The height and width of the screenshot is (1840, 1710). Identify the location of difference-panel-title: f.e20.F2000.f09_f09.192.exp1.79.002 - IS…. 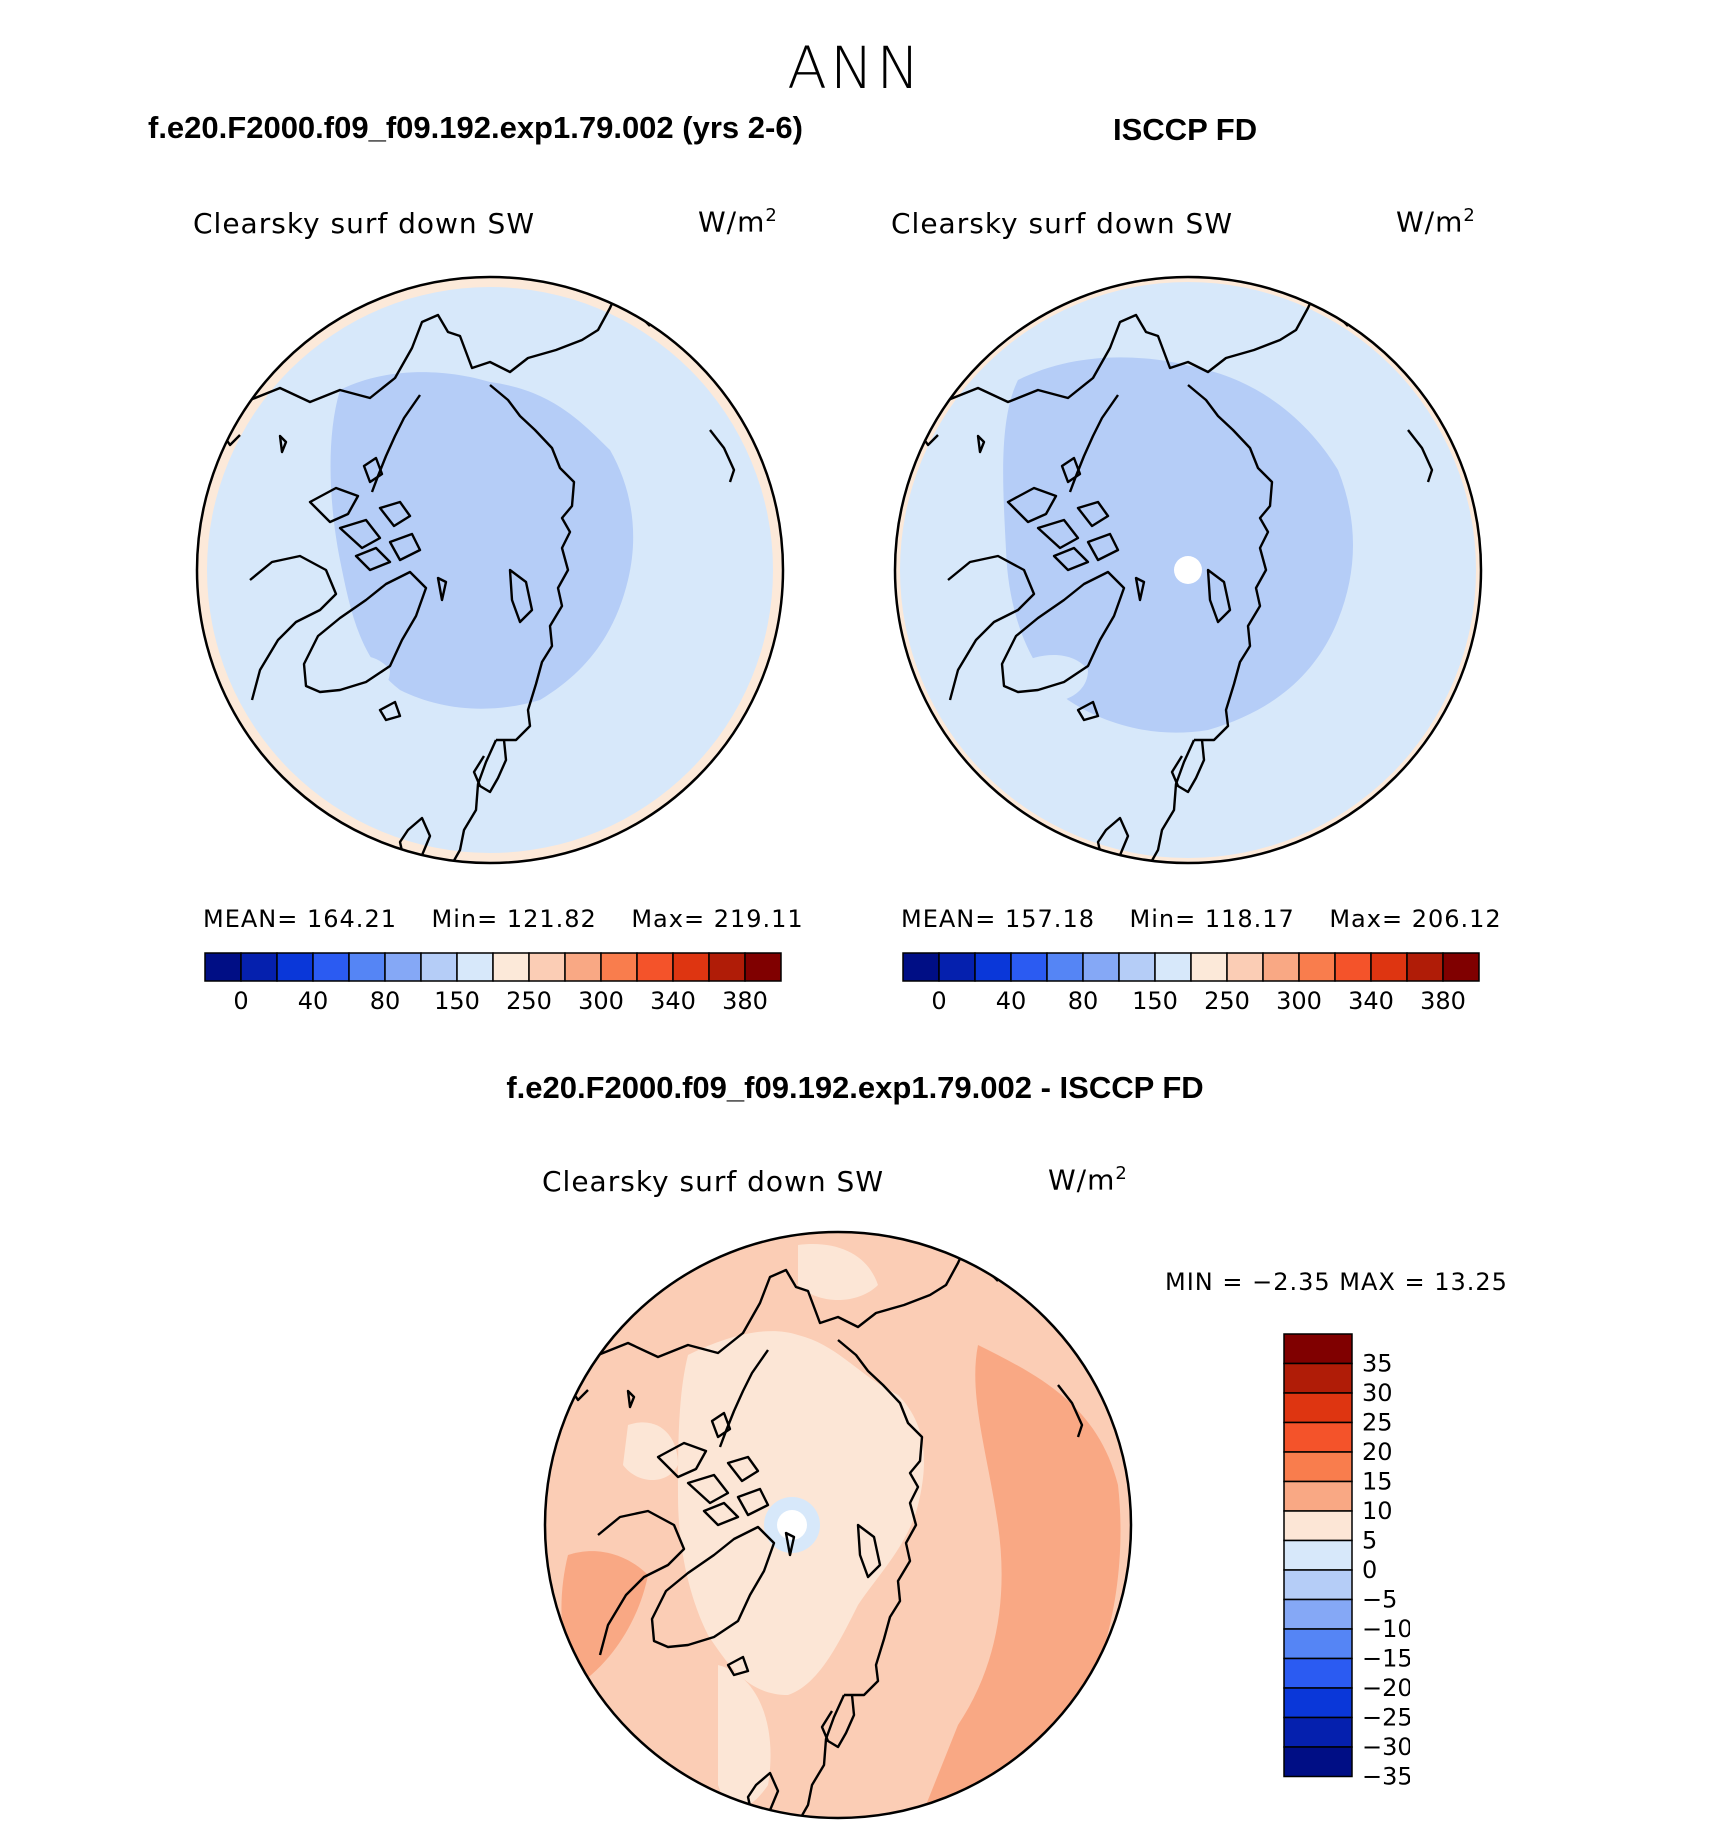
(855, 1087).